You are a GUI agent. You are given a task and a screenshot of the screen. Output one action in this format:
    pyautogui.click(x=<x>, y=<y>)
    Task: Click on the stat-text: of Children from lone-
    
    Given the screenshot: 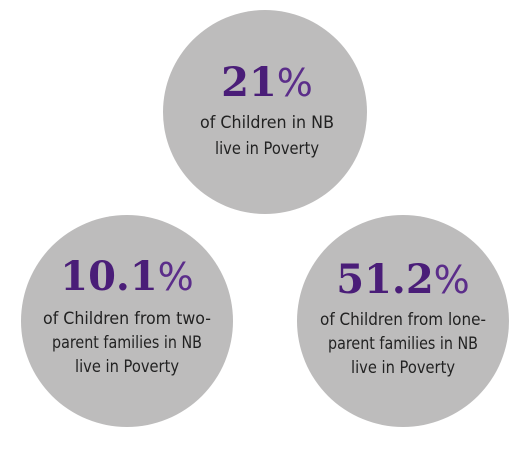 What is the action you would take?
    pyautogui.click(x=403, y=320)
    